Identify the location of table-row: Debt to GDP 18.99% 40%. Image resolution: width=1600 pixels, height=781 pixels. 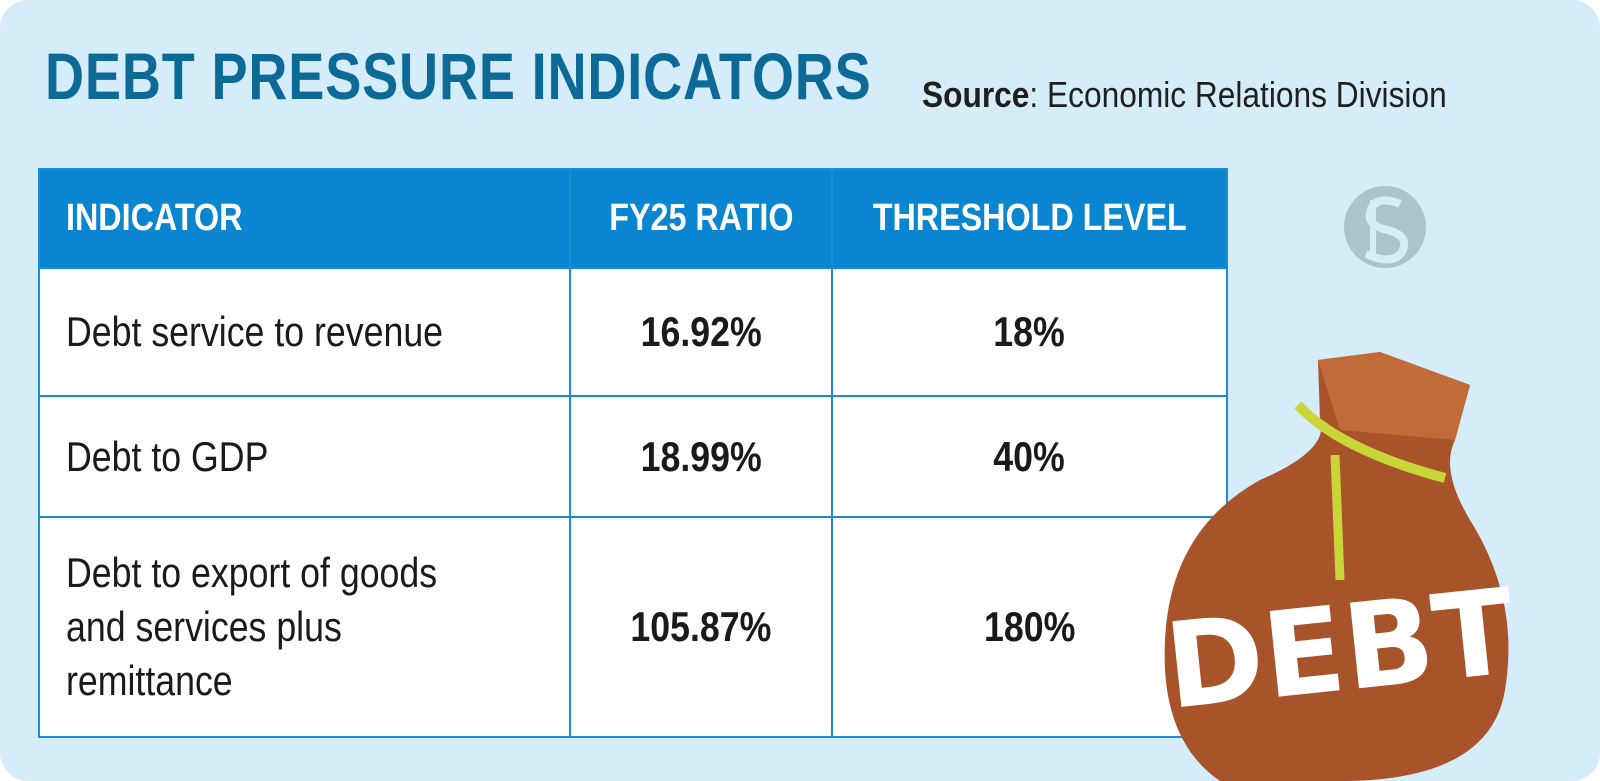
(633, 456).